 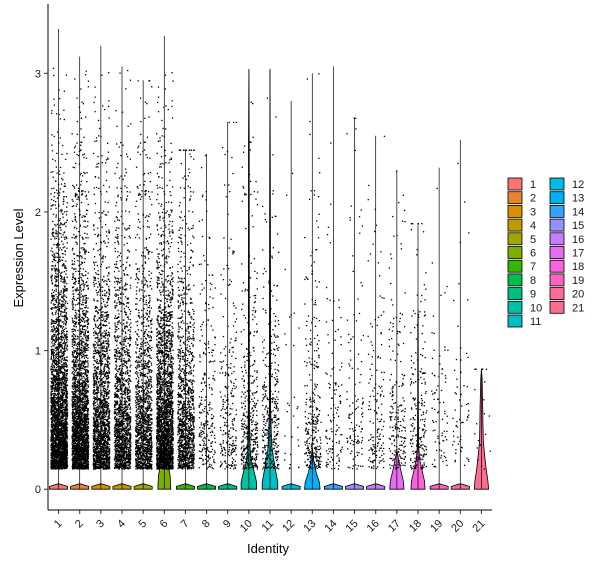 I want to click on y-tick-label-2: 2, so click(x=38, y=213).